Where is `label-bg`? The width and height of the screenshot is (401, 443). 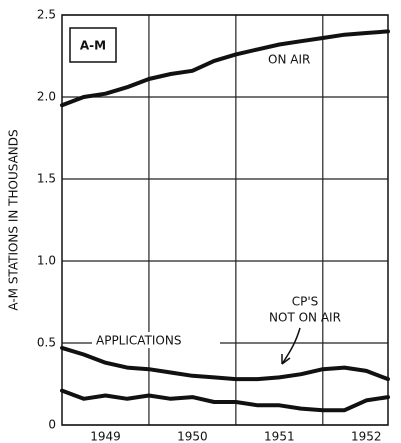 label-bg is located at coordinates (156, 340).